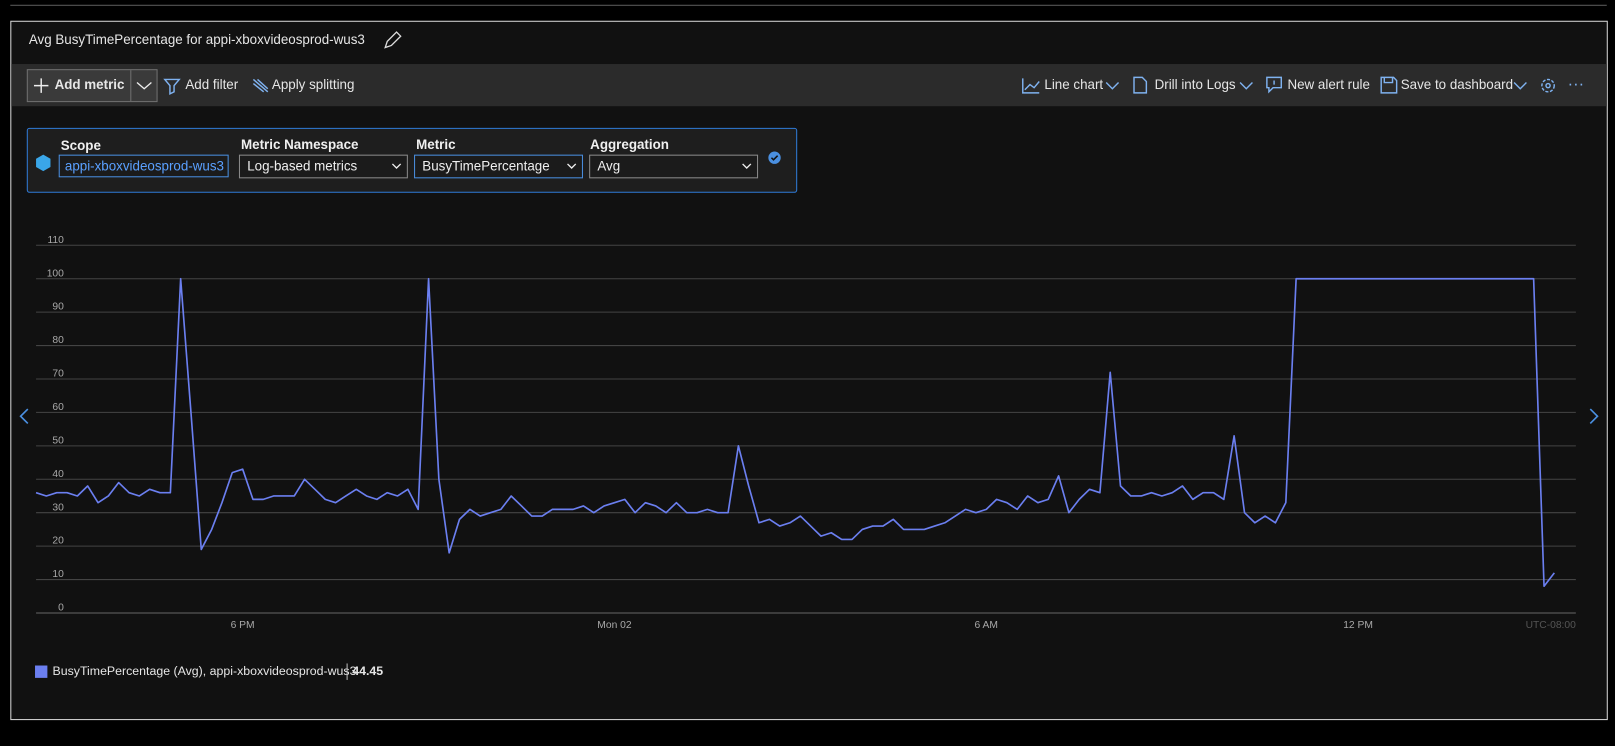 This screenshot has width=1615, height=746. Describe the element at coordinates (608, 166) in the screenshot. I see `field-value: Avg` at that location.